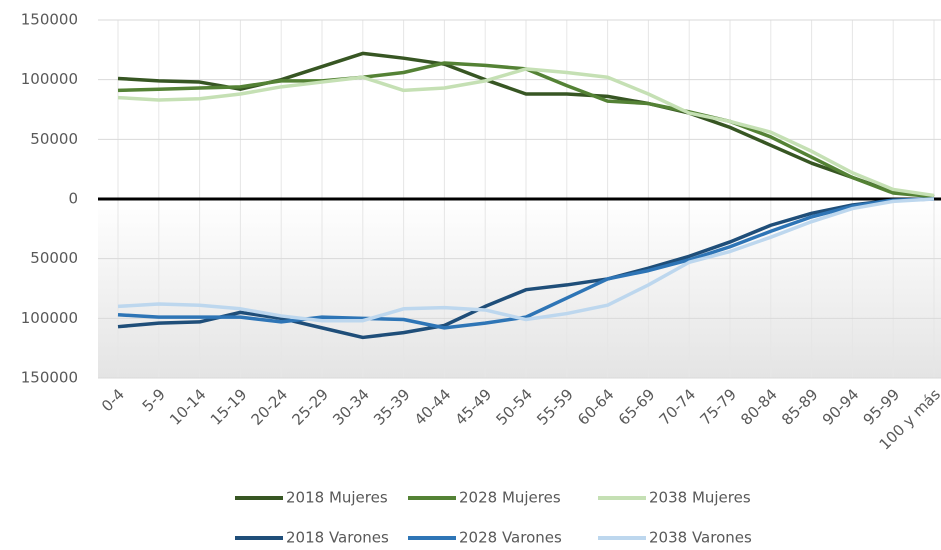 This screenshot has width=941, height=550. I want to click on x-tick-label: 0-4, so click(113, 400).